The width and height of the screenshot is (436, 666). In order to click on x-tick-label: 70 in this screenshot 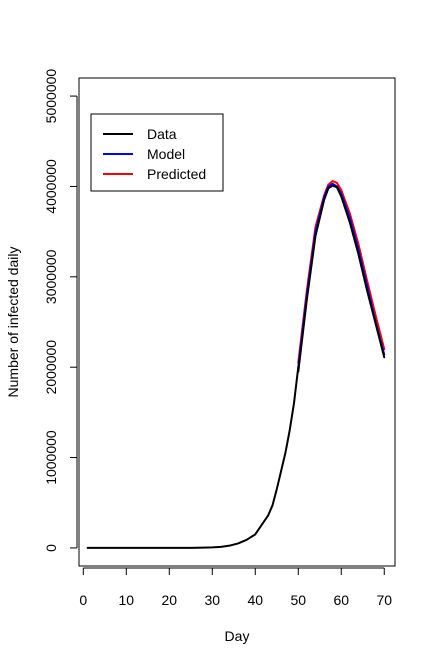, I will do `click(384, 600)`.